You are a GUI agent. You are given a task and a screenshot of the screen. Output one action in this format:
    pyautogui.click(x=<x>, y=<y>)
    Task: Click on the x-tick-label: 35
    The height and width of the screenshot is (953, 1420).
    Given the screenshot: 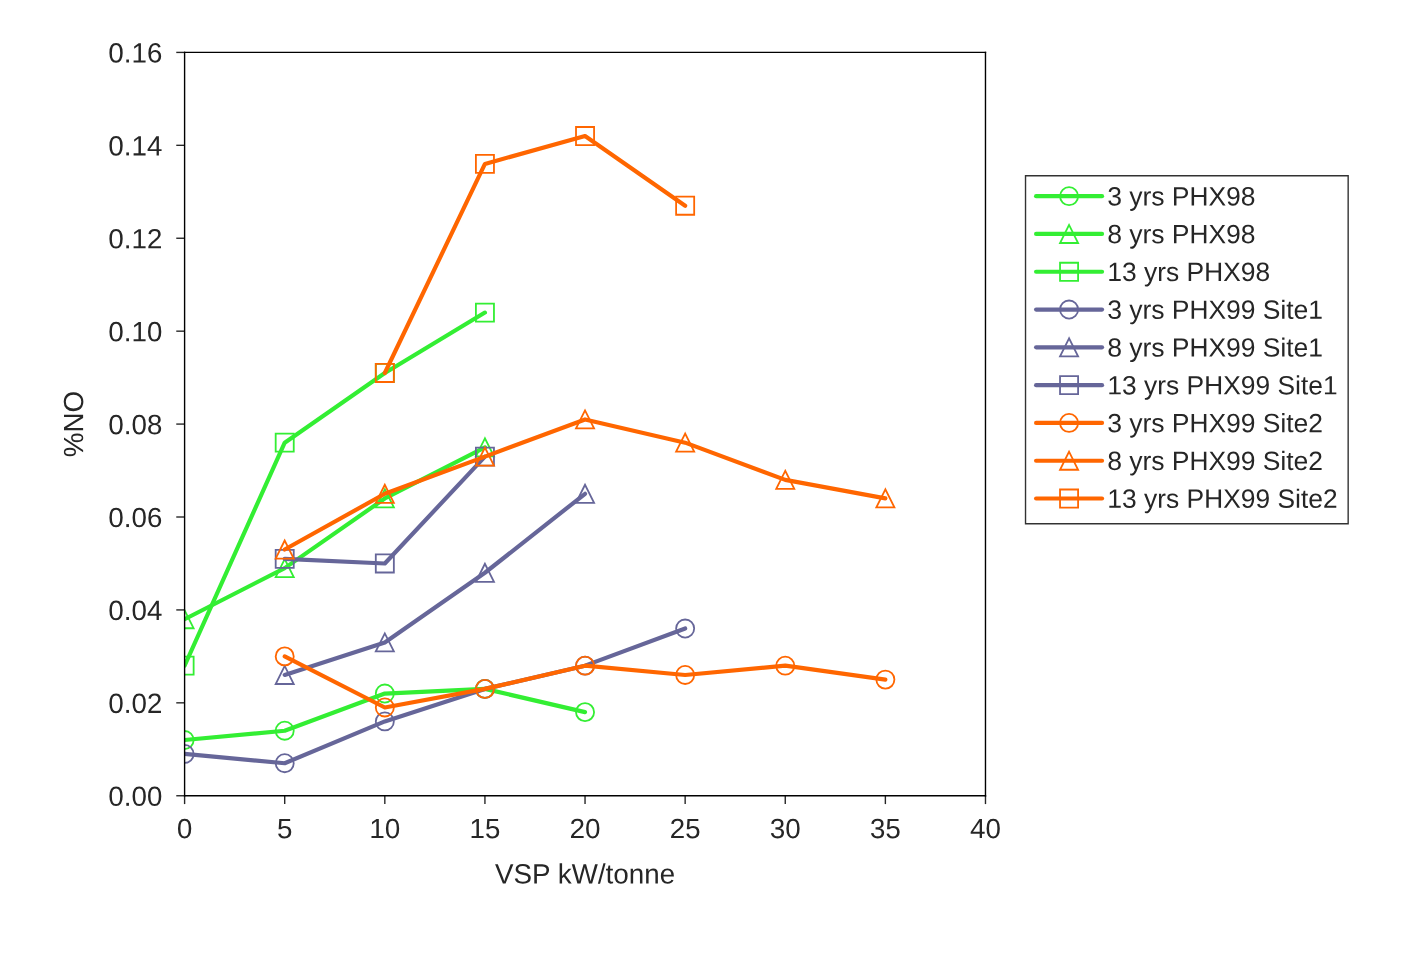 What is the action you would take?
    pyautogui.click(x=885, y=828)
    